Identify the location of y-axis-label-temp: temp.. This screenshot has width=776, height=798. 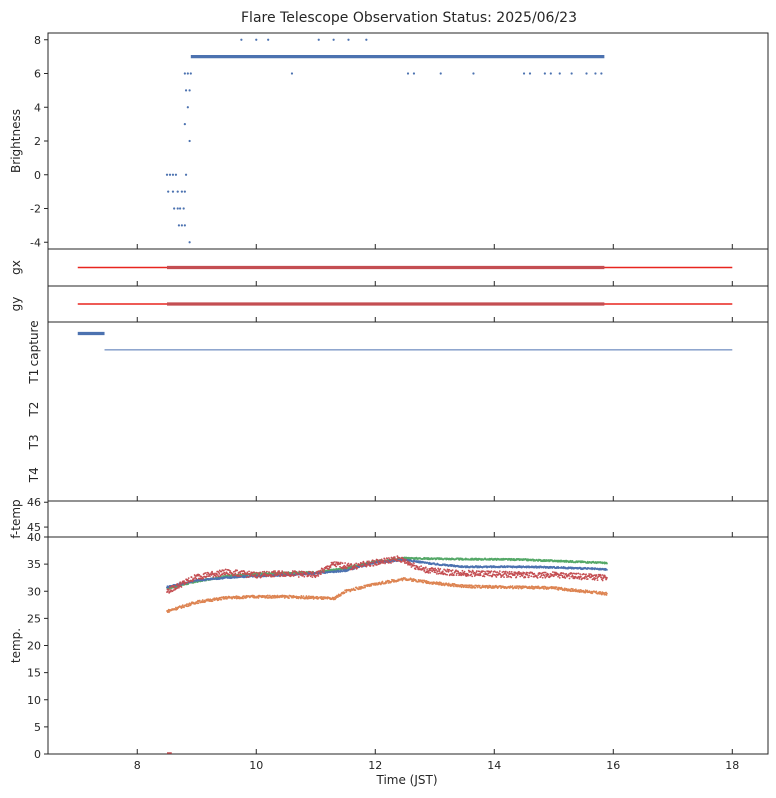
(16, 645).